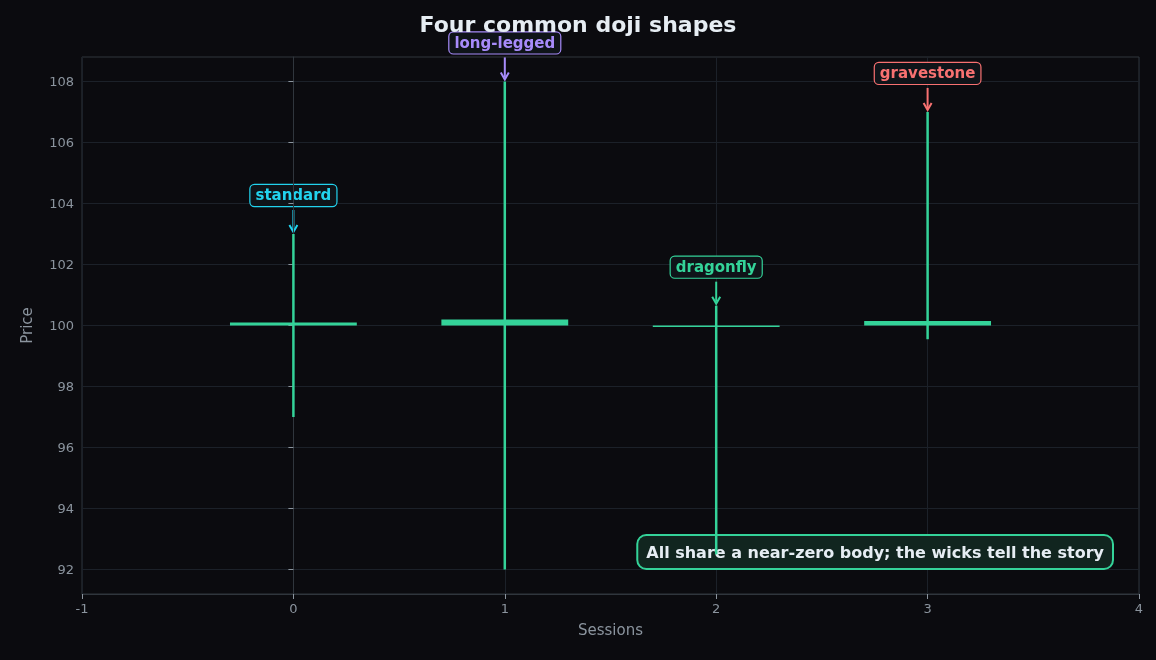  What do you see at coordinates (61, 203) in the screenshot?
I see `y-tick-label: 104` at bounding box center [61, 203].